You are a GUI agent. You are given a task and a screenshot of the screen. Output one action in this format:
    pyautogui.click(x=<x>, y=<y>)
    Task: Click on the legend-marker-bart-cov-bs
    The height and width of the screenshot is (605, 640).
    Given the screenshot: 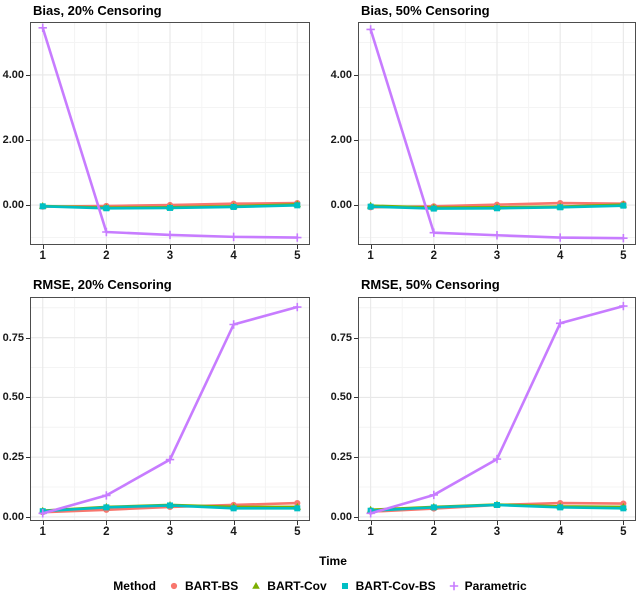 What is the action you would take?
    pyautogui.click(x=344, y=586)
    